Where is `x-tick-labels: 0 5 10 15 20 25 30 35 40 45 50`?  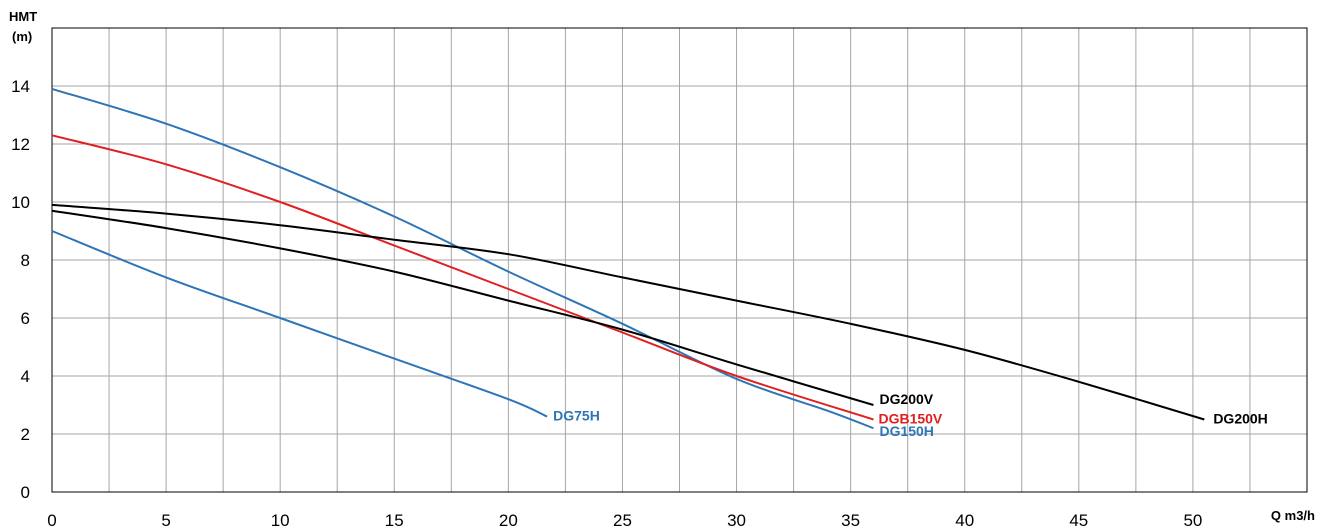 x-tick-labels: 0 5 10 15 20 25 30 35 40 45 50 is located at coordinates (624, 519).